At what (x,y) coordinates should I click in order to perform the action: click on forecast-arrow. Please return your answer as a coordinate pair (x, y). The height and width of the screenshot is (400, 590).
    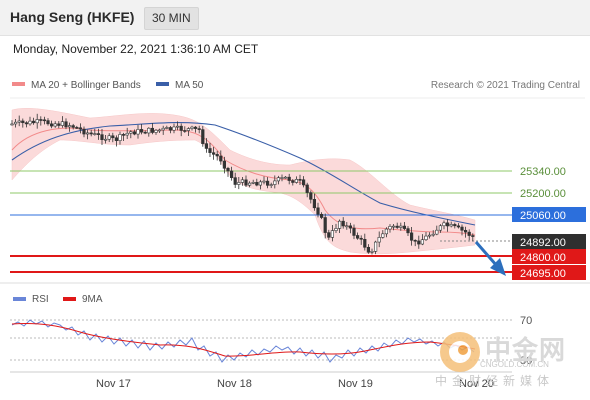
    Looking at the image, I should click on (490, 258).